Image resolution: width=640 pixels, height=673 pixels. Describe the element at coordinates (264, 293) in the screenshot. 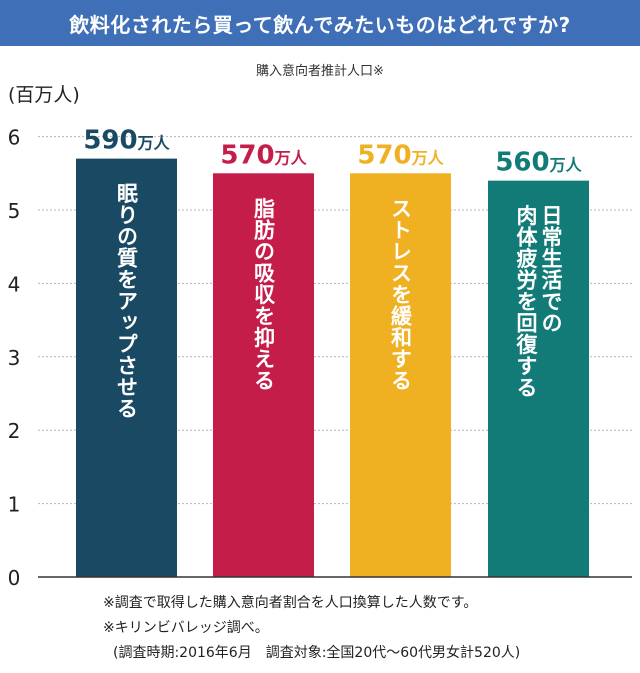

I see `bar-category-label: 脂肪の吸収を抑える` at that location.